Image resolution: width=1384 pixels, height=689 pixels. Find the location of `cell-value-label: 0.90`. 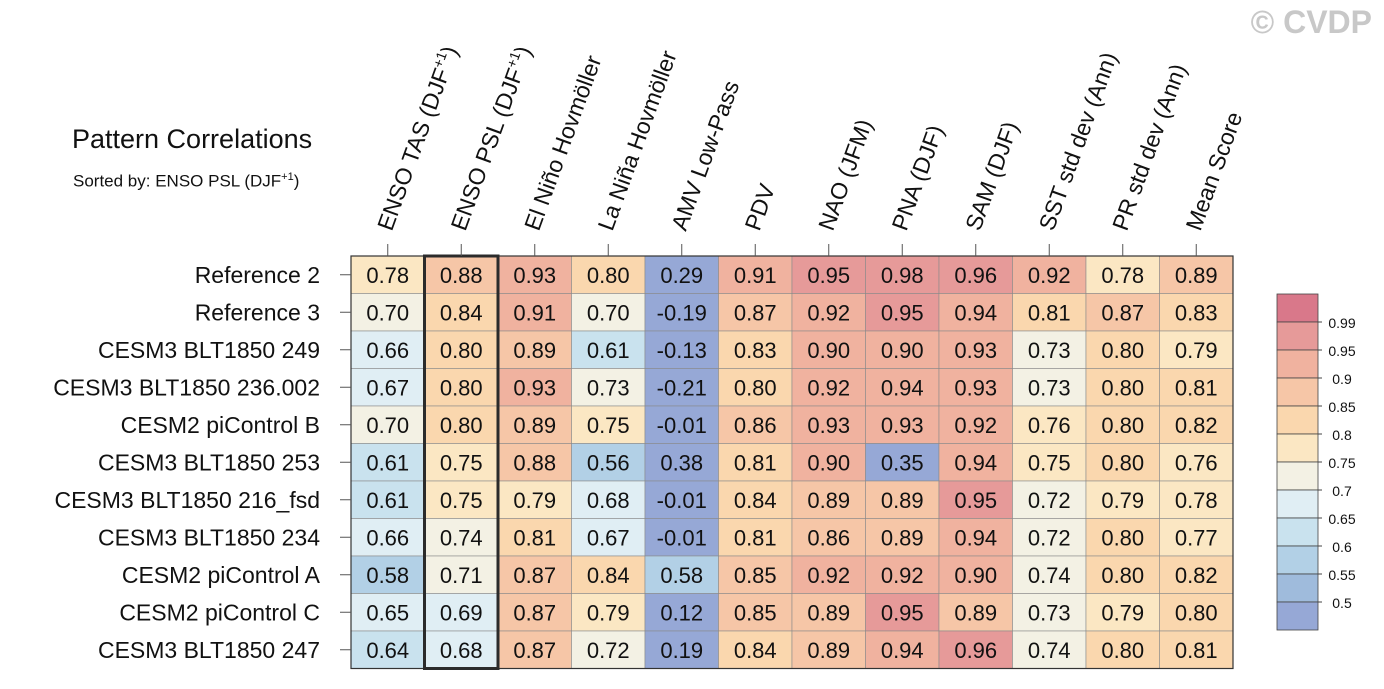

cell-value-label: 0.90 is located at coordinates (828, 350).